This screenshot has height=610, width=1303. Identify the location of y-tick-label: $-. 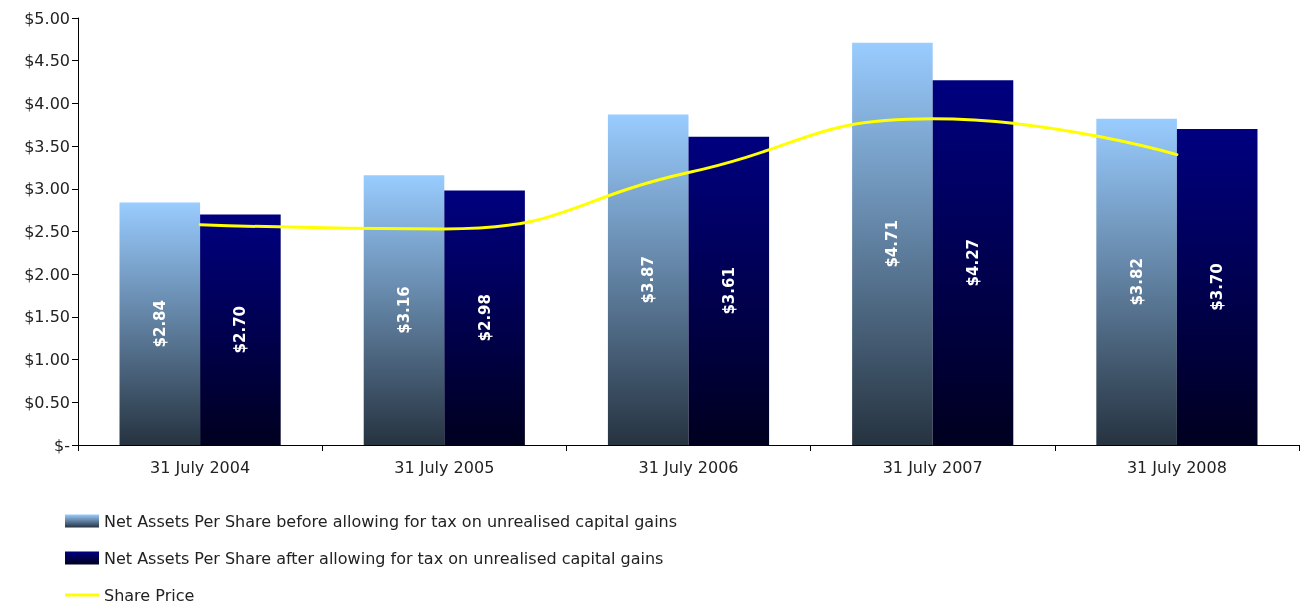
(62, 445).